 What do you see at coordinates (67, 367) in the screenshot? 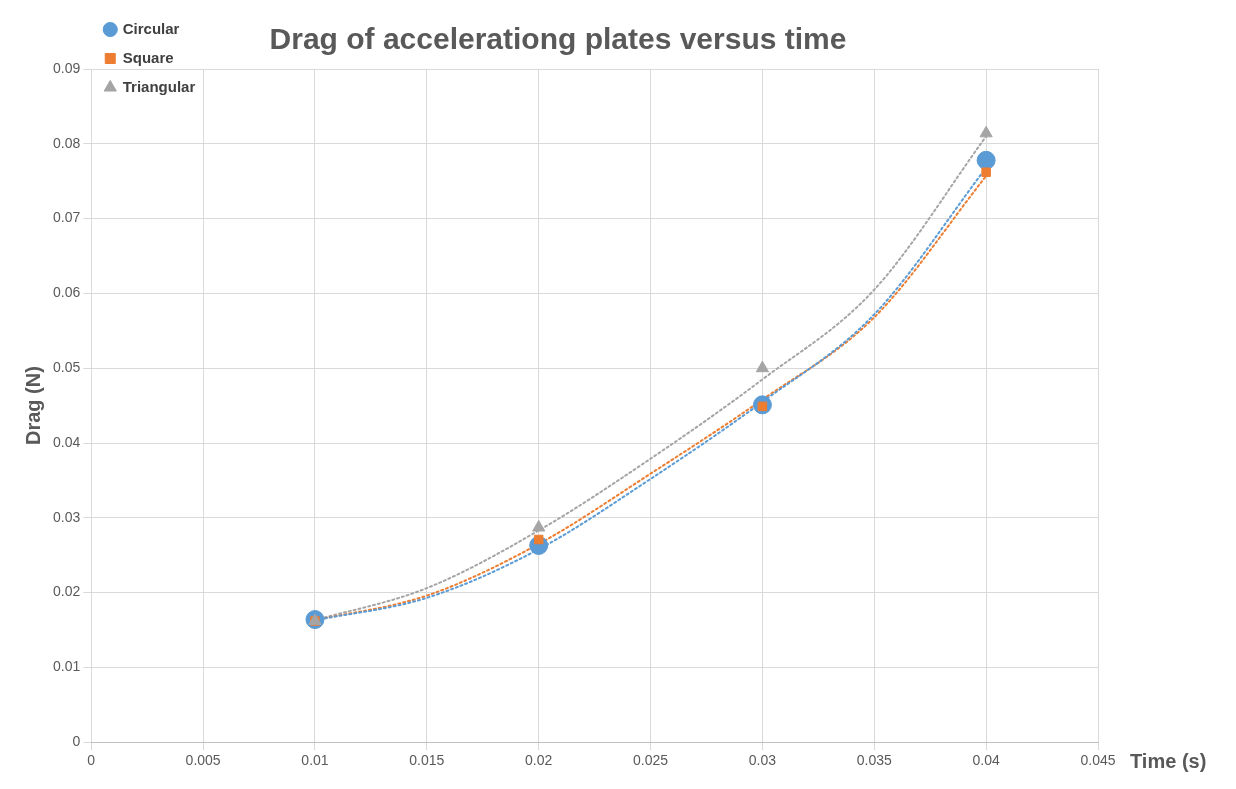
I see `y-tick-label: 0.05` at bounding box center [67, 367].